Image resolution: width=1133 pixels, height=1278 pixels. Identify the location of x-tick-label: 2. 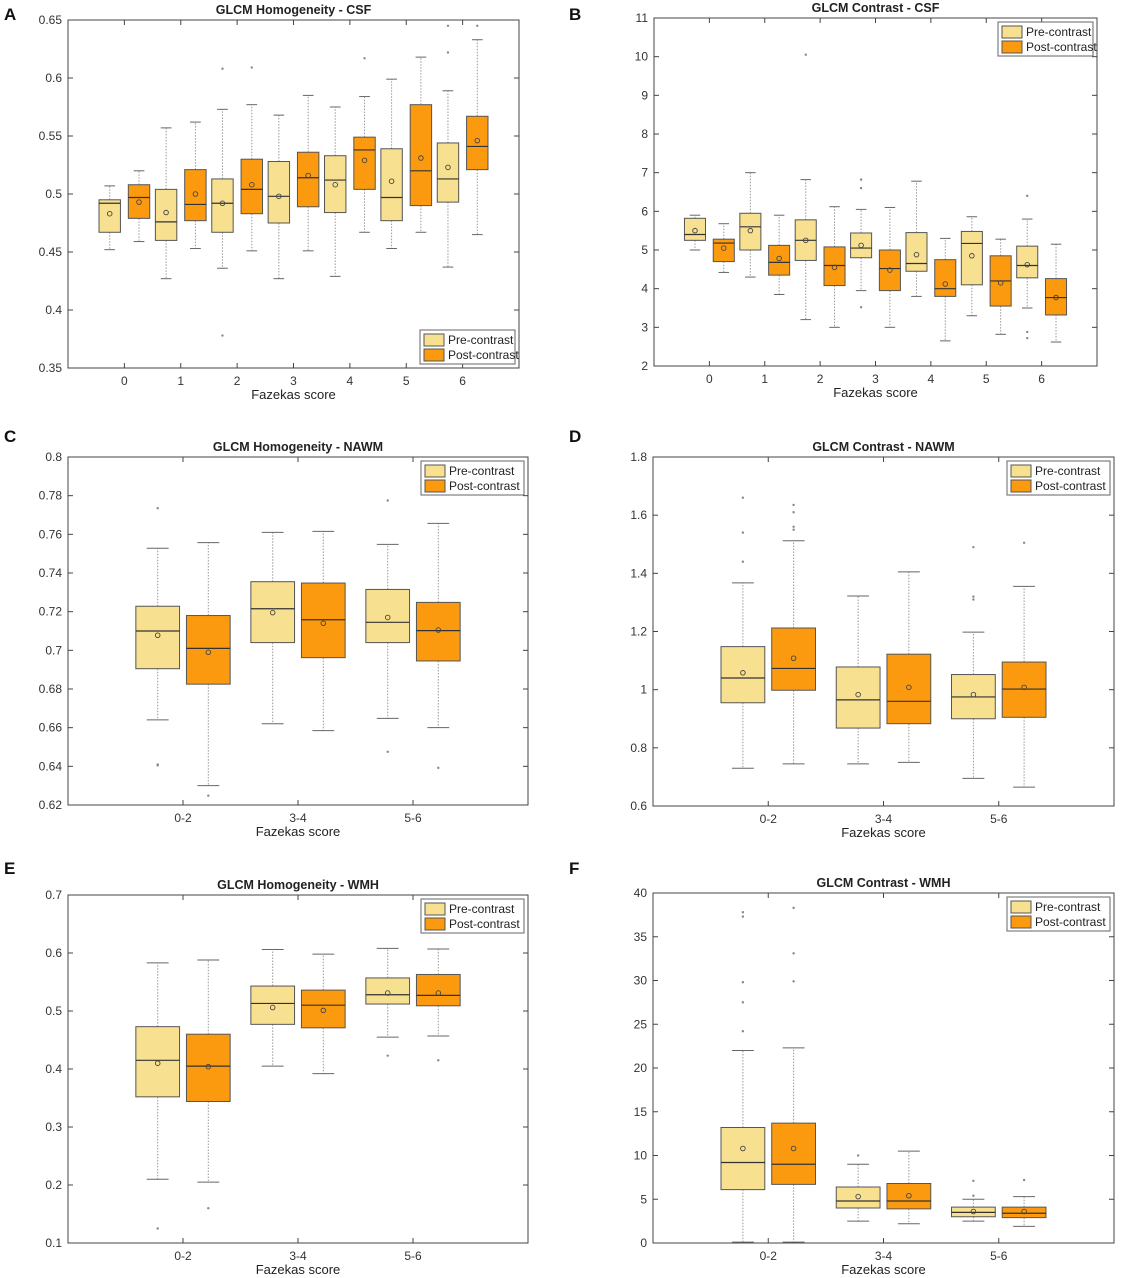
(820, 379).